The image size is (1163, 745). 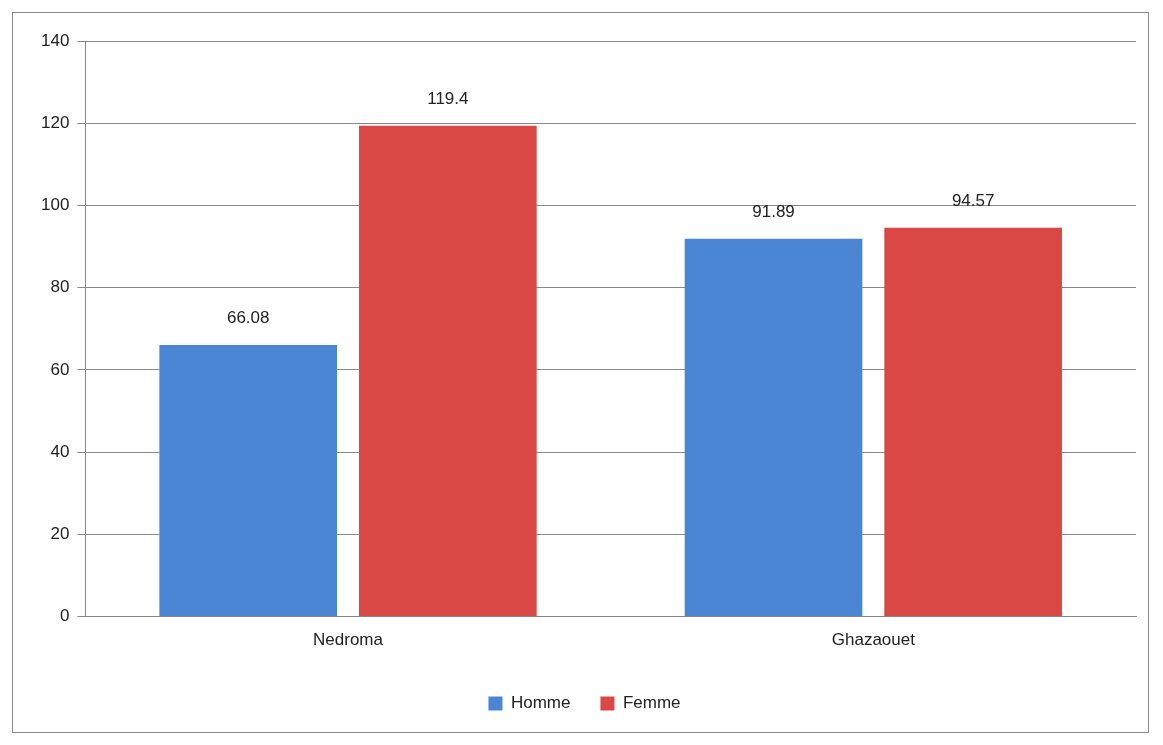 What do you see at coordinates (60, 534) in the screenshot?
I see `y-tick-label: 20` at bounding box center [60, 534].